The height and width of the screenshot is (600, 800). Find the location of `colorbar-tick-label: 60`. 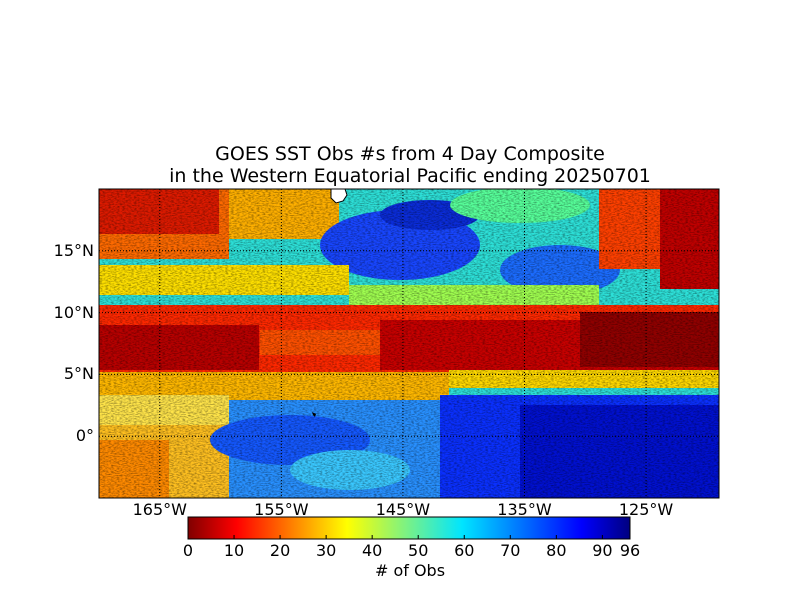

colorbar-tick-label: 60 is located at coordinates (464, 550).